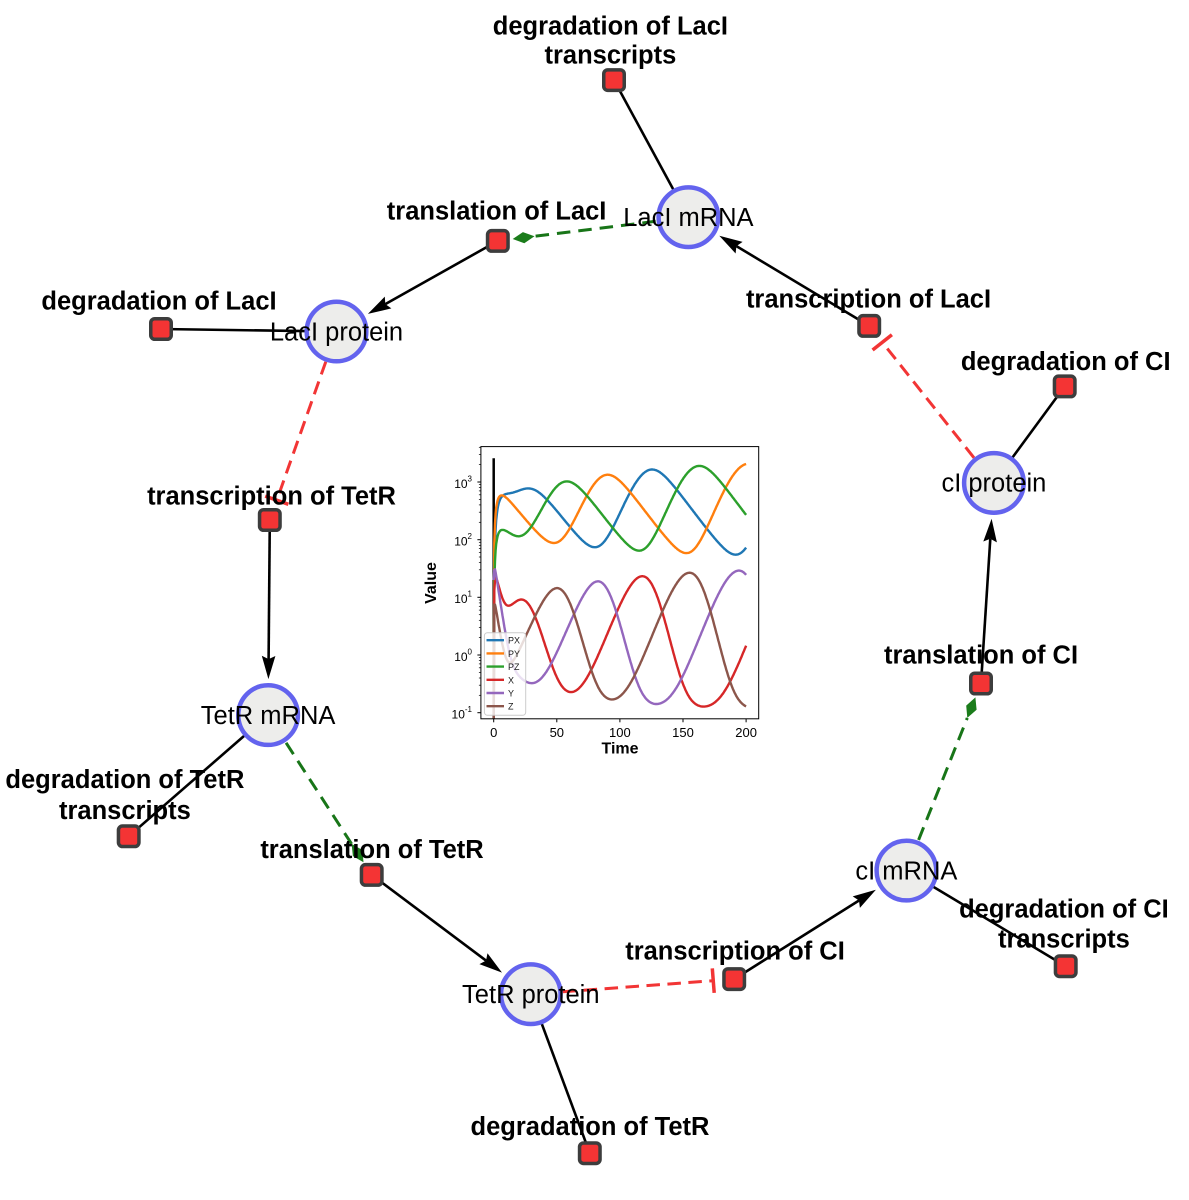  What do you see at coordinates (688, 218) in the screenshot?
I see `svg-text: LacI mRNA` at bounding box center [688, 218].